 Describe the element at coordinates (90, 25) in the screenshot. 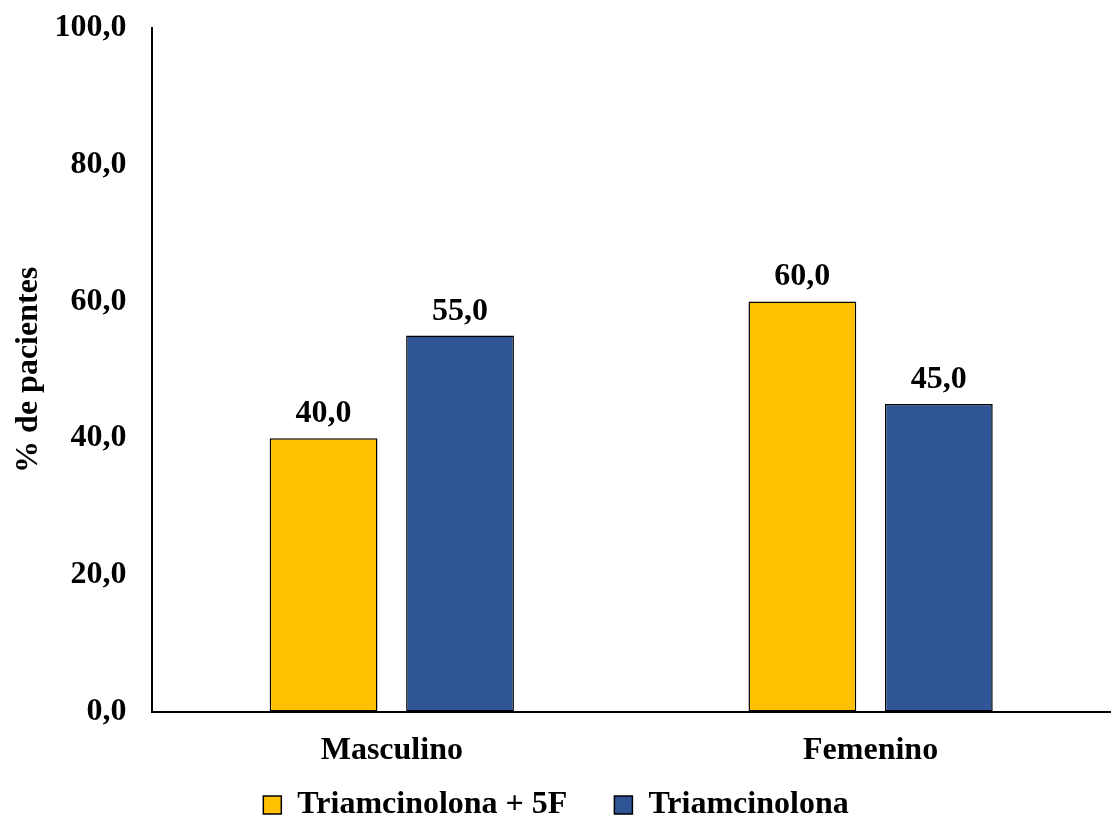

I see `y-tick-label: 100,0` at that location.